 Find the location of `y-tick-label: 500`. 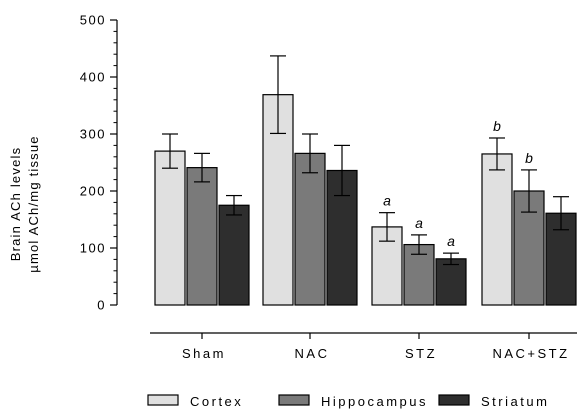

y-tick-label: 500 is located at coordinates (93, 20).